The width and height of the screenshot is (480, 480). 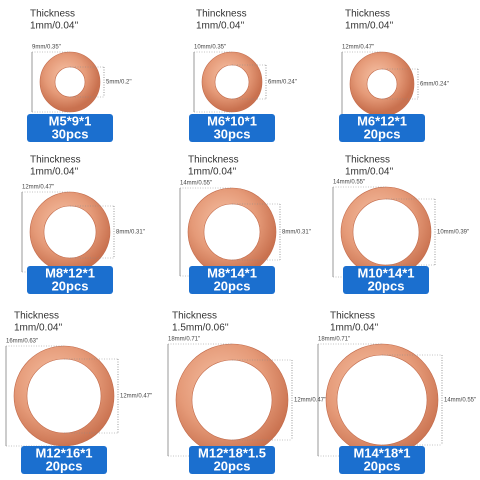 What do you see at coordinates (453, 233) in the screenshot?
I see `inner-diameter: 10mm/0.39''` at bounding box center [453, 233].